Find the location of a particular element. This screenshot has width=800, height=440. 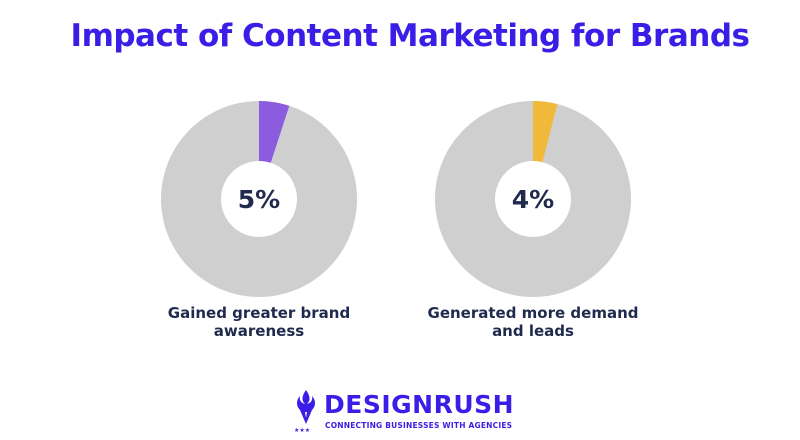

logo-wordmark: DESIGNRUSH is located at coordinates (419, 404).